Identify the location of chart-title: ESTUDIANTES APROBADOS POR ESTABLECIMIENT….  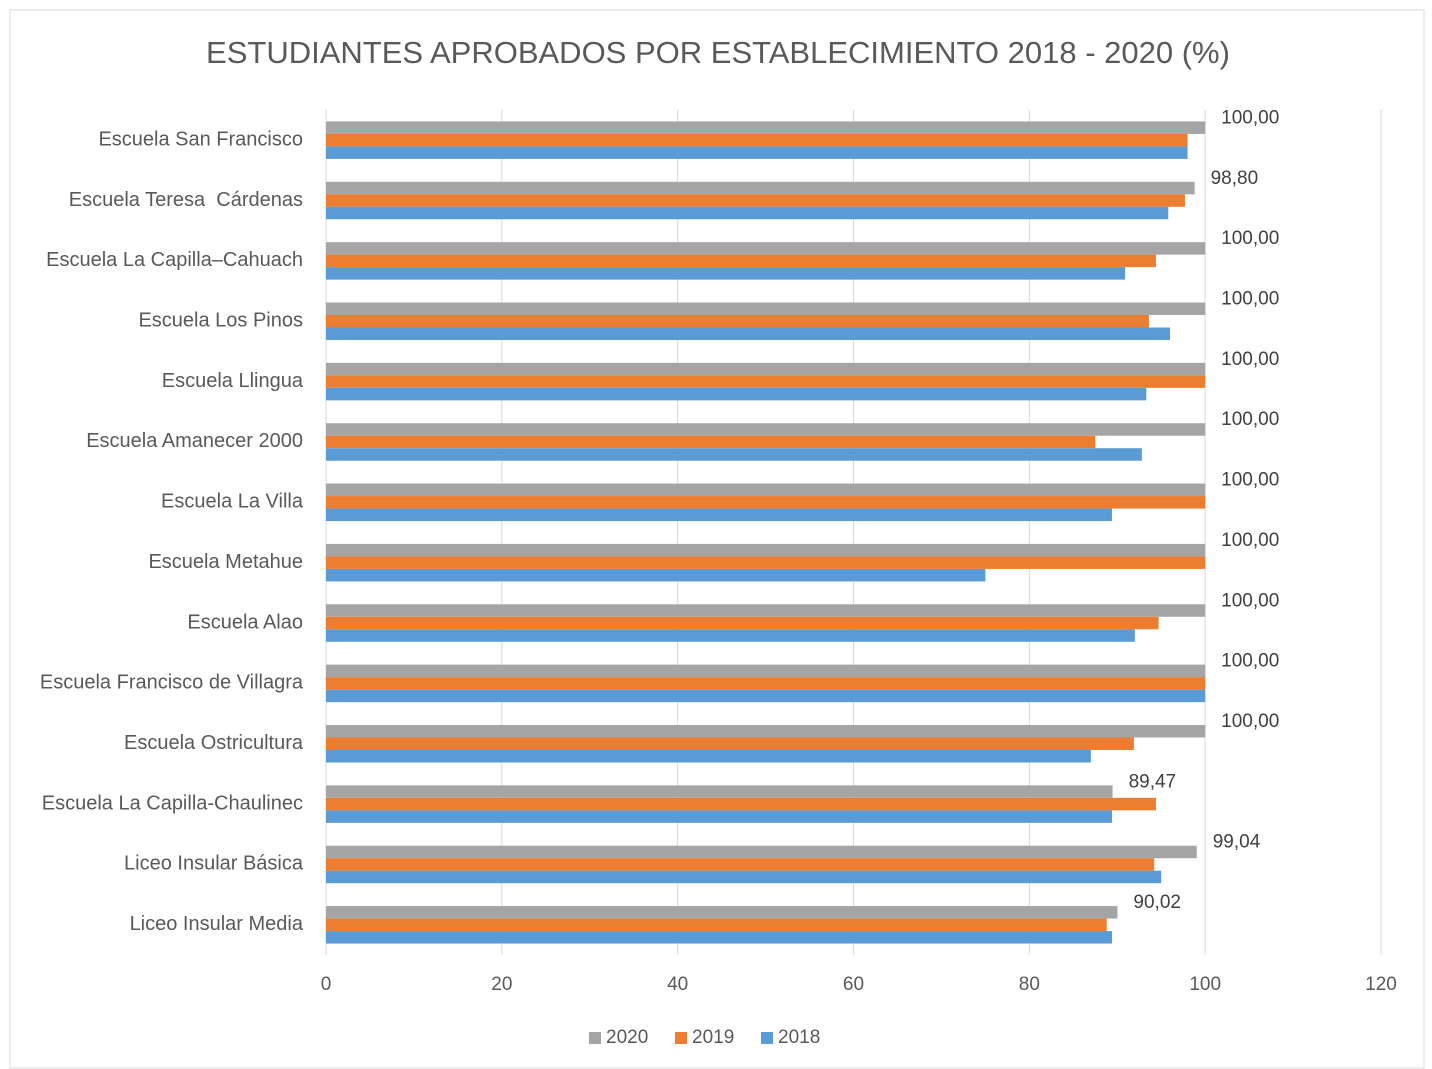
(718, 52).